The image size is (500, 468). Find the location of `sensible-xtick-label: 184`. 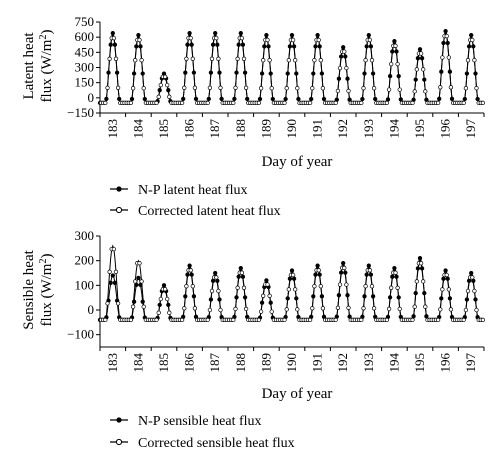

sensible-xtick-label: 184 is located at coordinates (137, 363).